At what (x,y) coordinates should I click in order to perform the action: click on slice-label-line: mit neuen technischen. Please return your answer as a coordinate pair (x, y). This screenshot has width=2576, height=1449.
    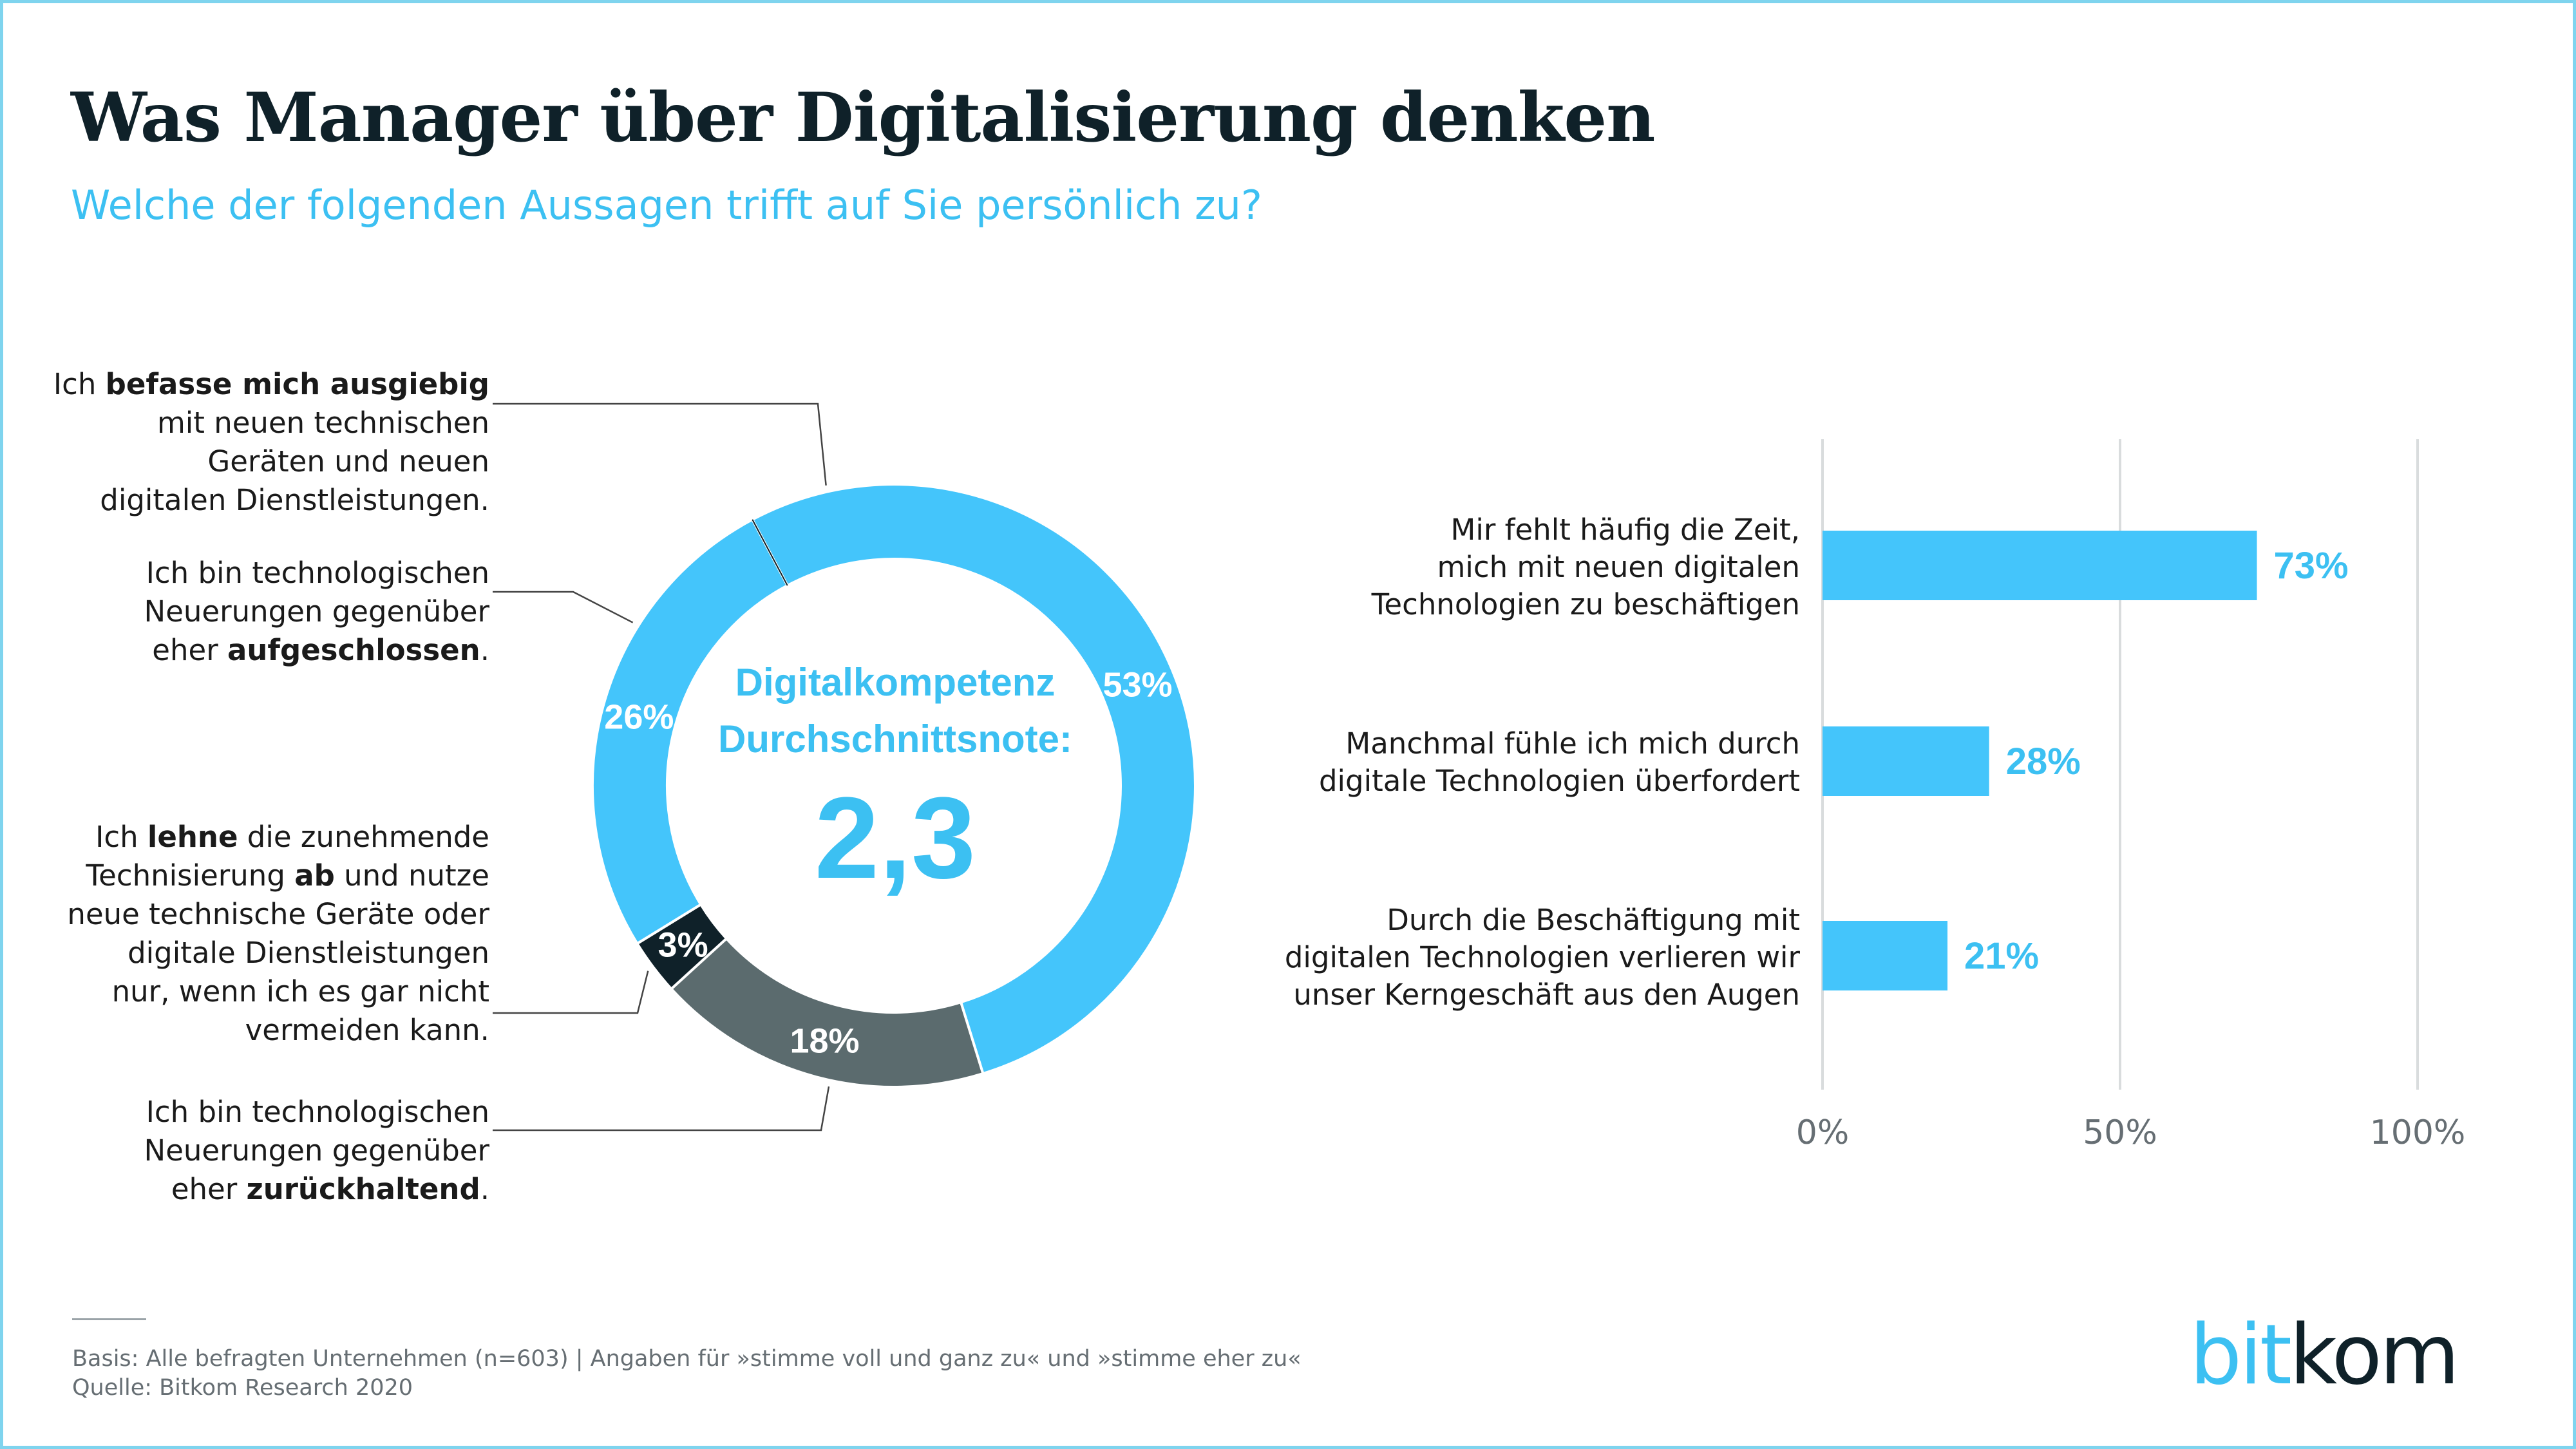
    Looking at the image, I should click on (271, 423).